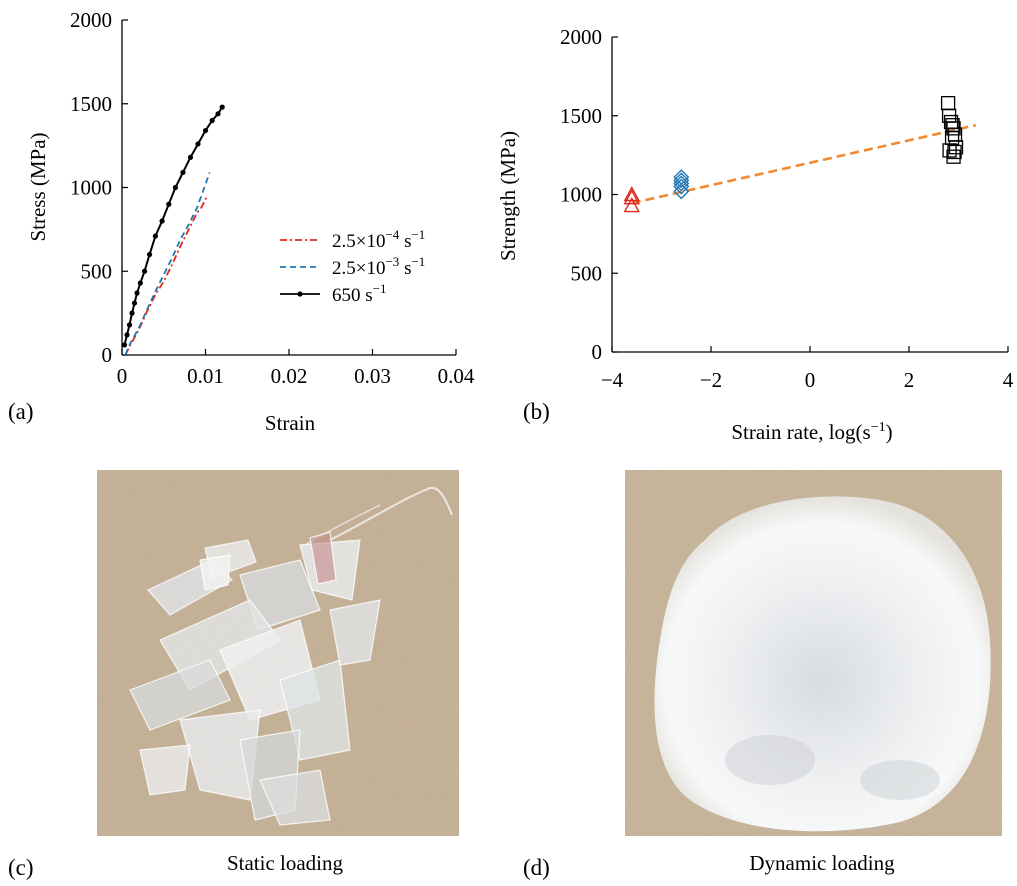  What do you see at coordinates (378, 239) in the screenshot?
I see `legend-entry: 2.5×10−4 s−1` at bounding box center [378, 239].